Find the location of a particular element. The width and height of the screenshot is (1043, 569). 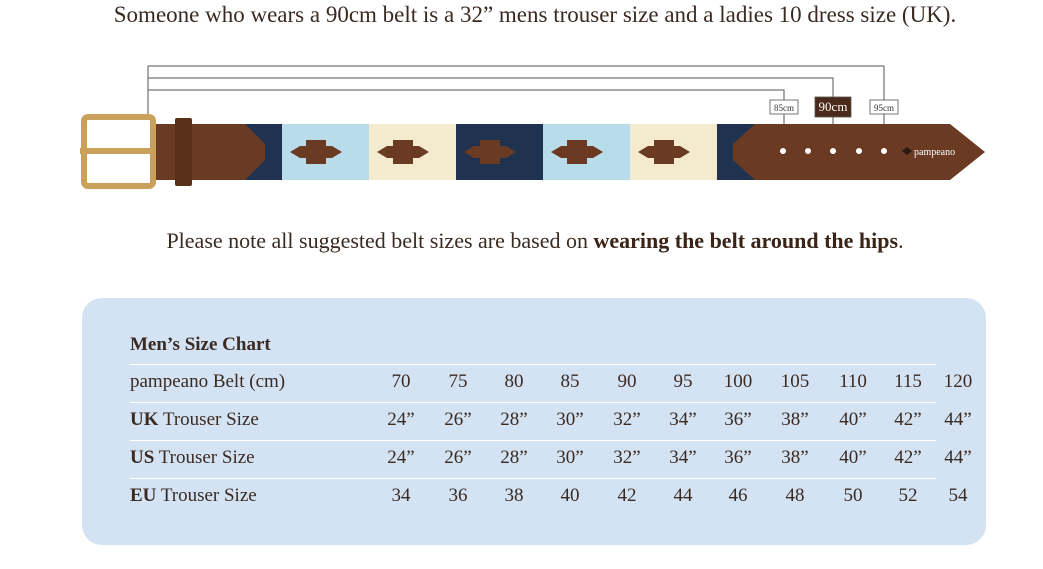

cell: 48 is located at coordinates (795, 495).